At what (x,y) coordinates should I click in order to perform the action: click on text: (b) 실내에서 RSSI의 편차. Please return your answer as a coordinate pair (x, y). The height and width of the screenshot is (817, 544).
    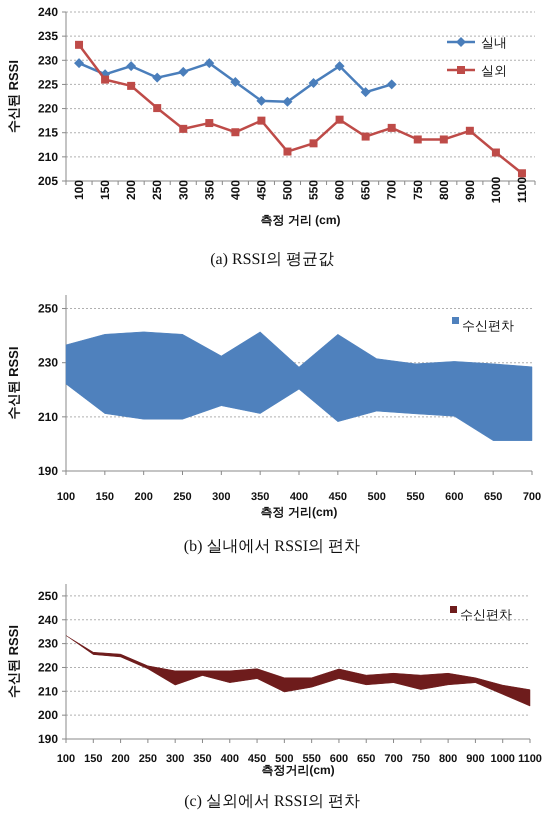
    Looking at the image, I should click on (272, 546).